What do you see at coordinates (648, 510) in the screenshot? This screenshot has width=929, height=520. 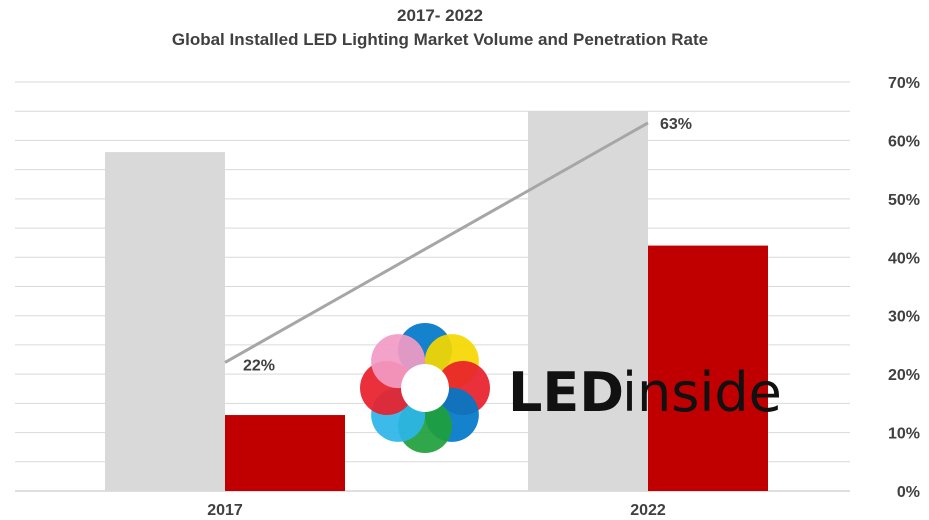 I see `x-tick-label: 2022` at bounding box center [648, 510].